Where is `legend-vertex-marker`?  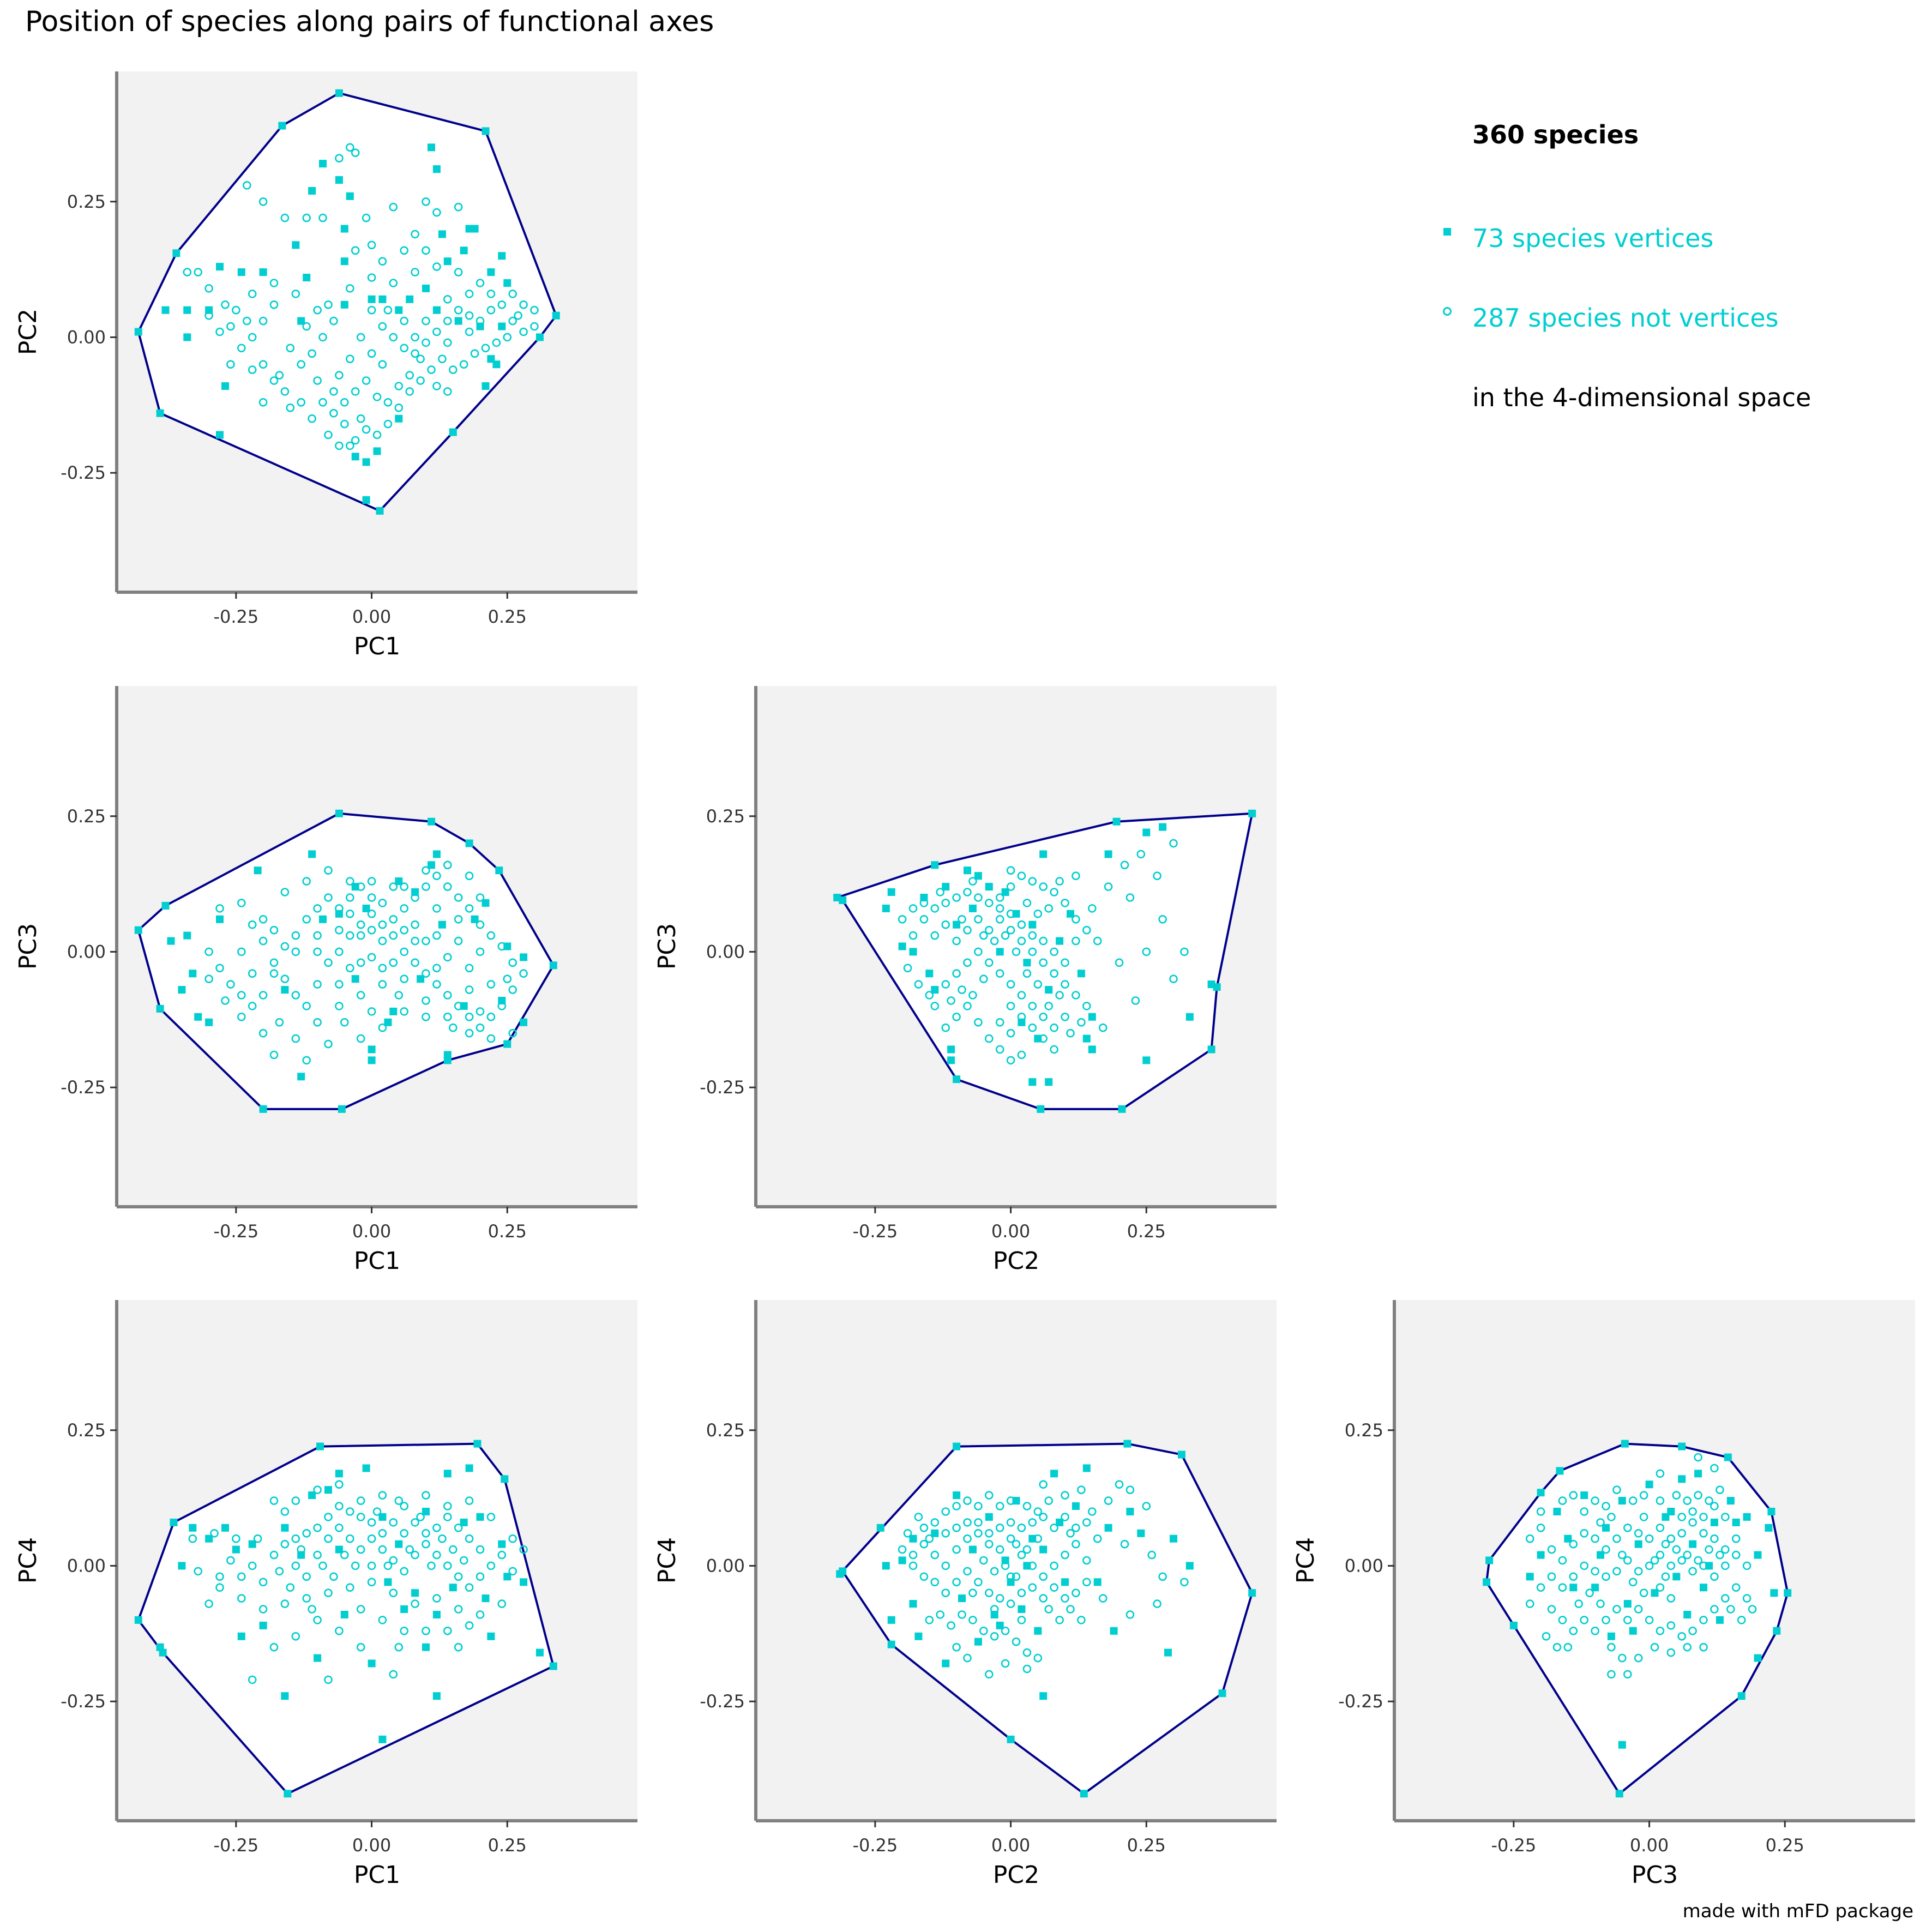 legend-vertex-marker is located at coordinates (1447, 232).